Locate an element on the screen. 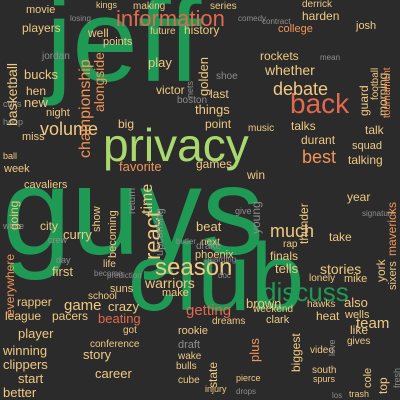 The width and height of the screenshot is (400, 400). word-talk: talk is located at coordinates (374, 130).